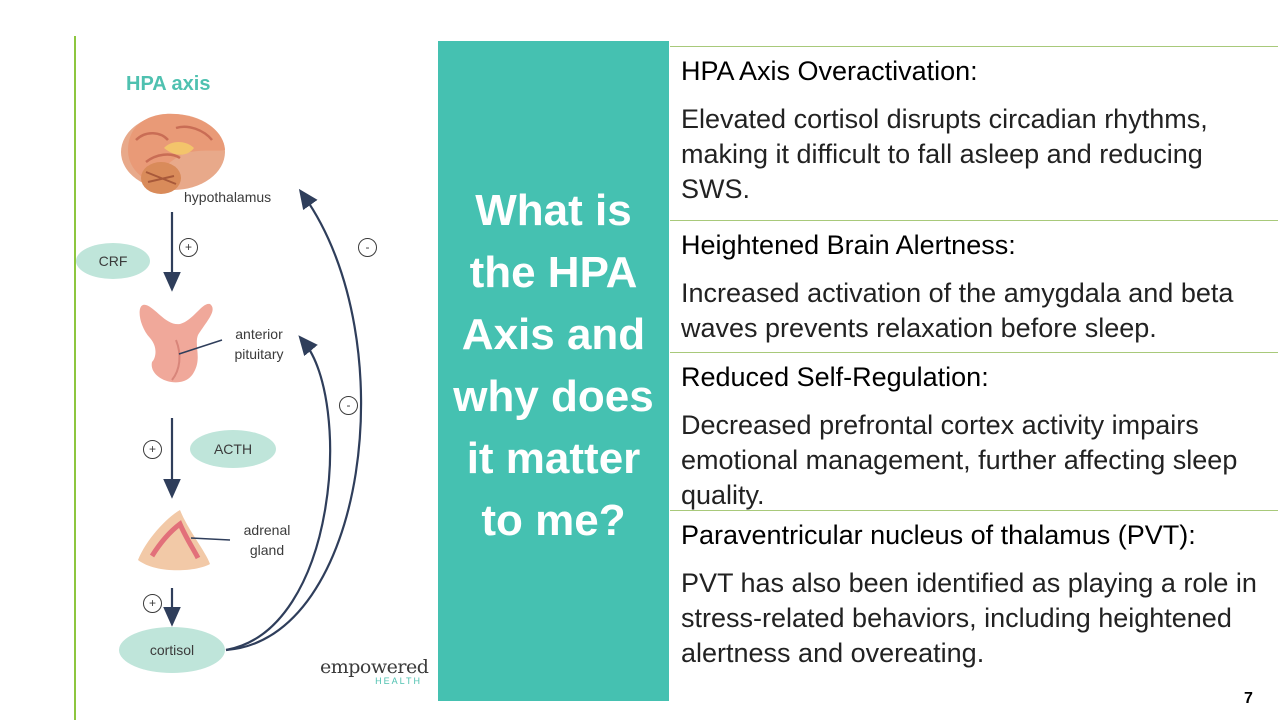 This screenshot has height=720, width=1280. I want to click on plus-sign-crf: +, so click(188, 247).